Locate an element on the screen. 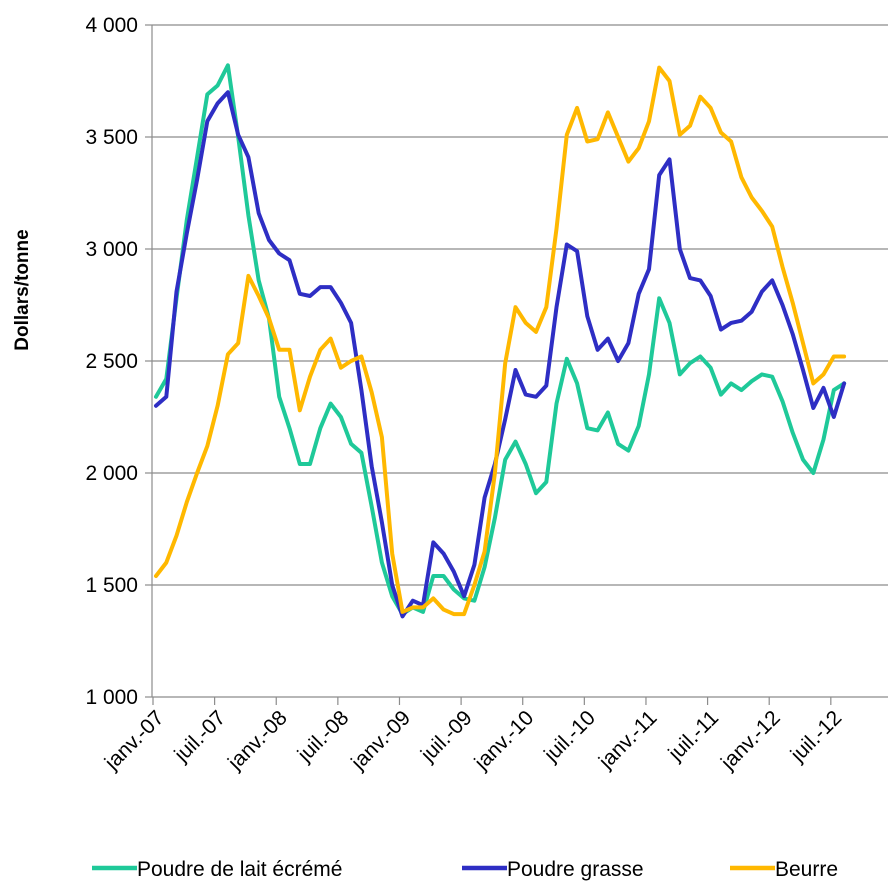  x-tick-label: juil.-10 is located at coordinates (569, 736).